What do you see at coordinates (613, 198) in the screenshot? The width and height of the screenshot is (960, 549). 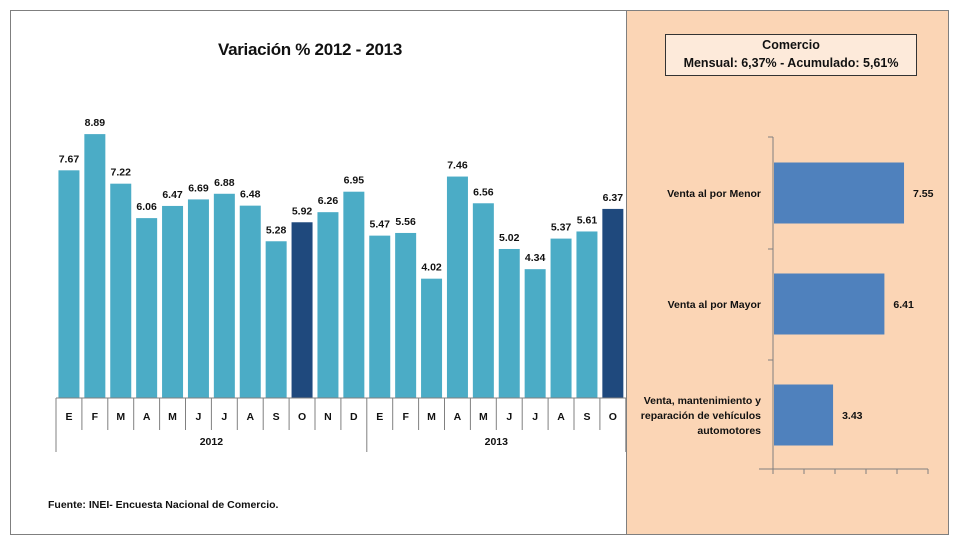 I see `data-label: 6.37` at bounding box center [613, 198].